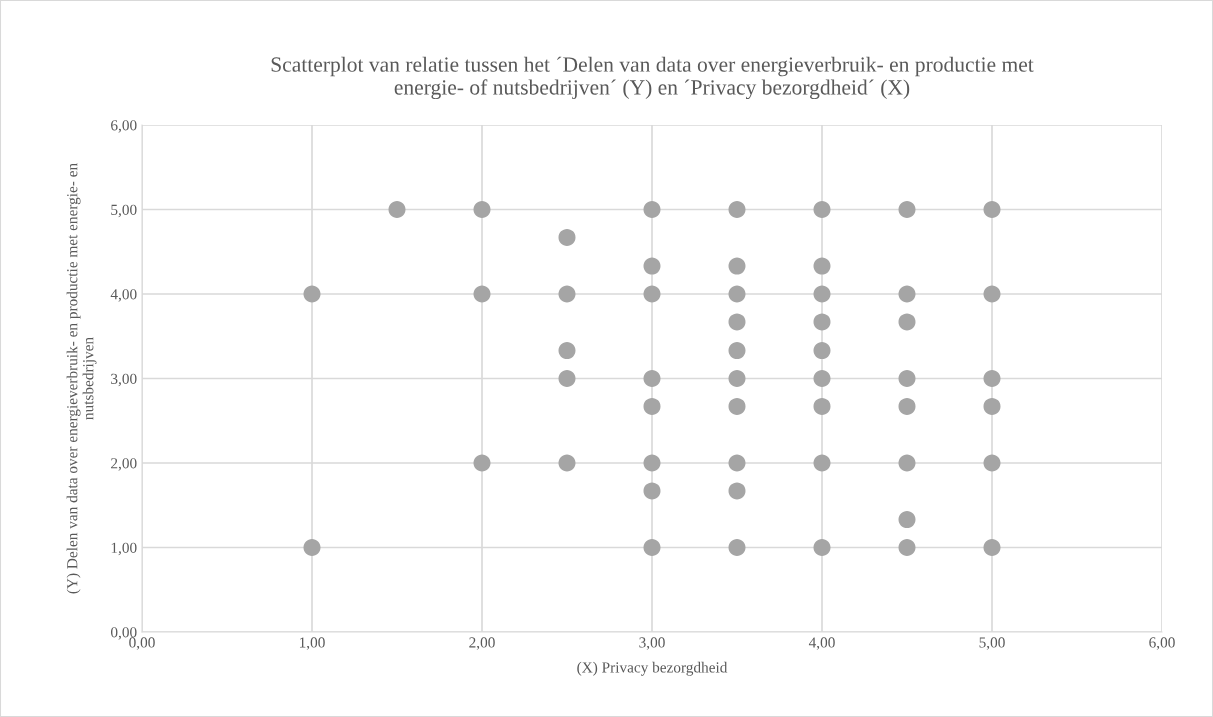 The height and width of the screenshot is (717, 1213). I want to click on y-tick-label: 3,00, so click(124, 380).